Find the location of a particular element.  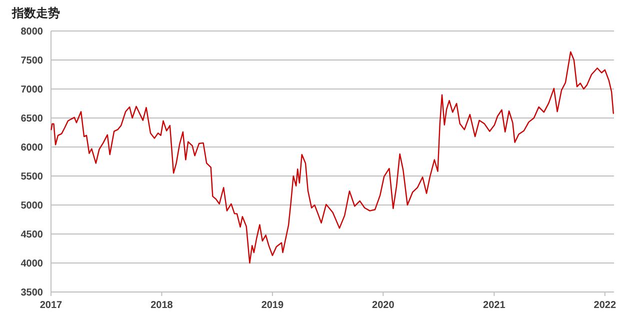

x-tick-label: 2019 is located at coordinates (272, 305).